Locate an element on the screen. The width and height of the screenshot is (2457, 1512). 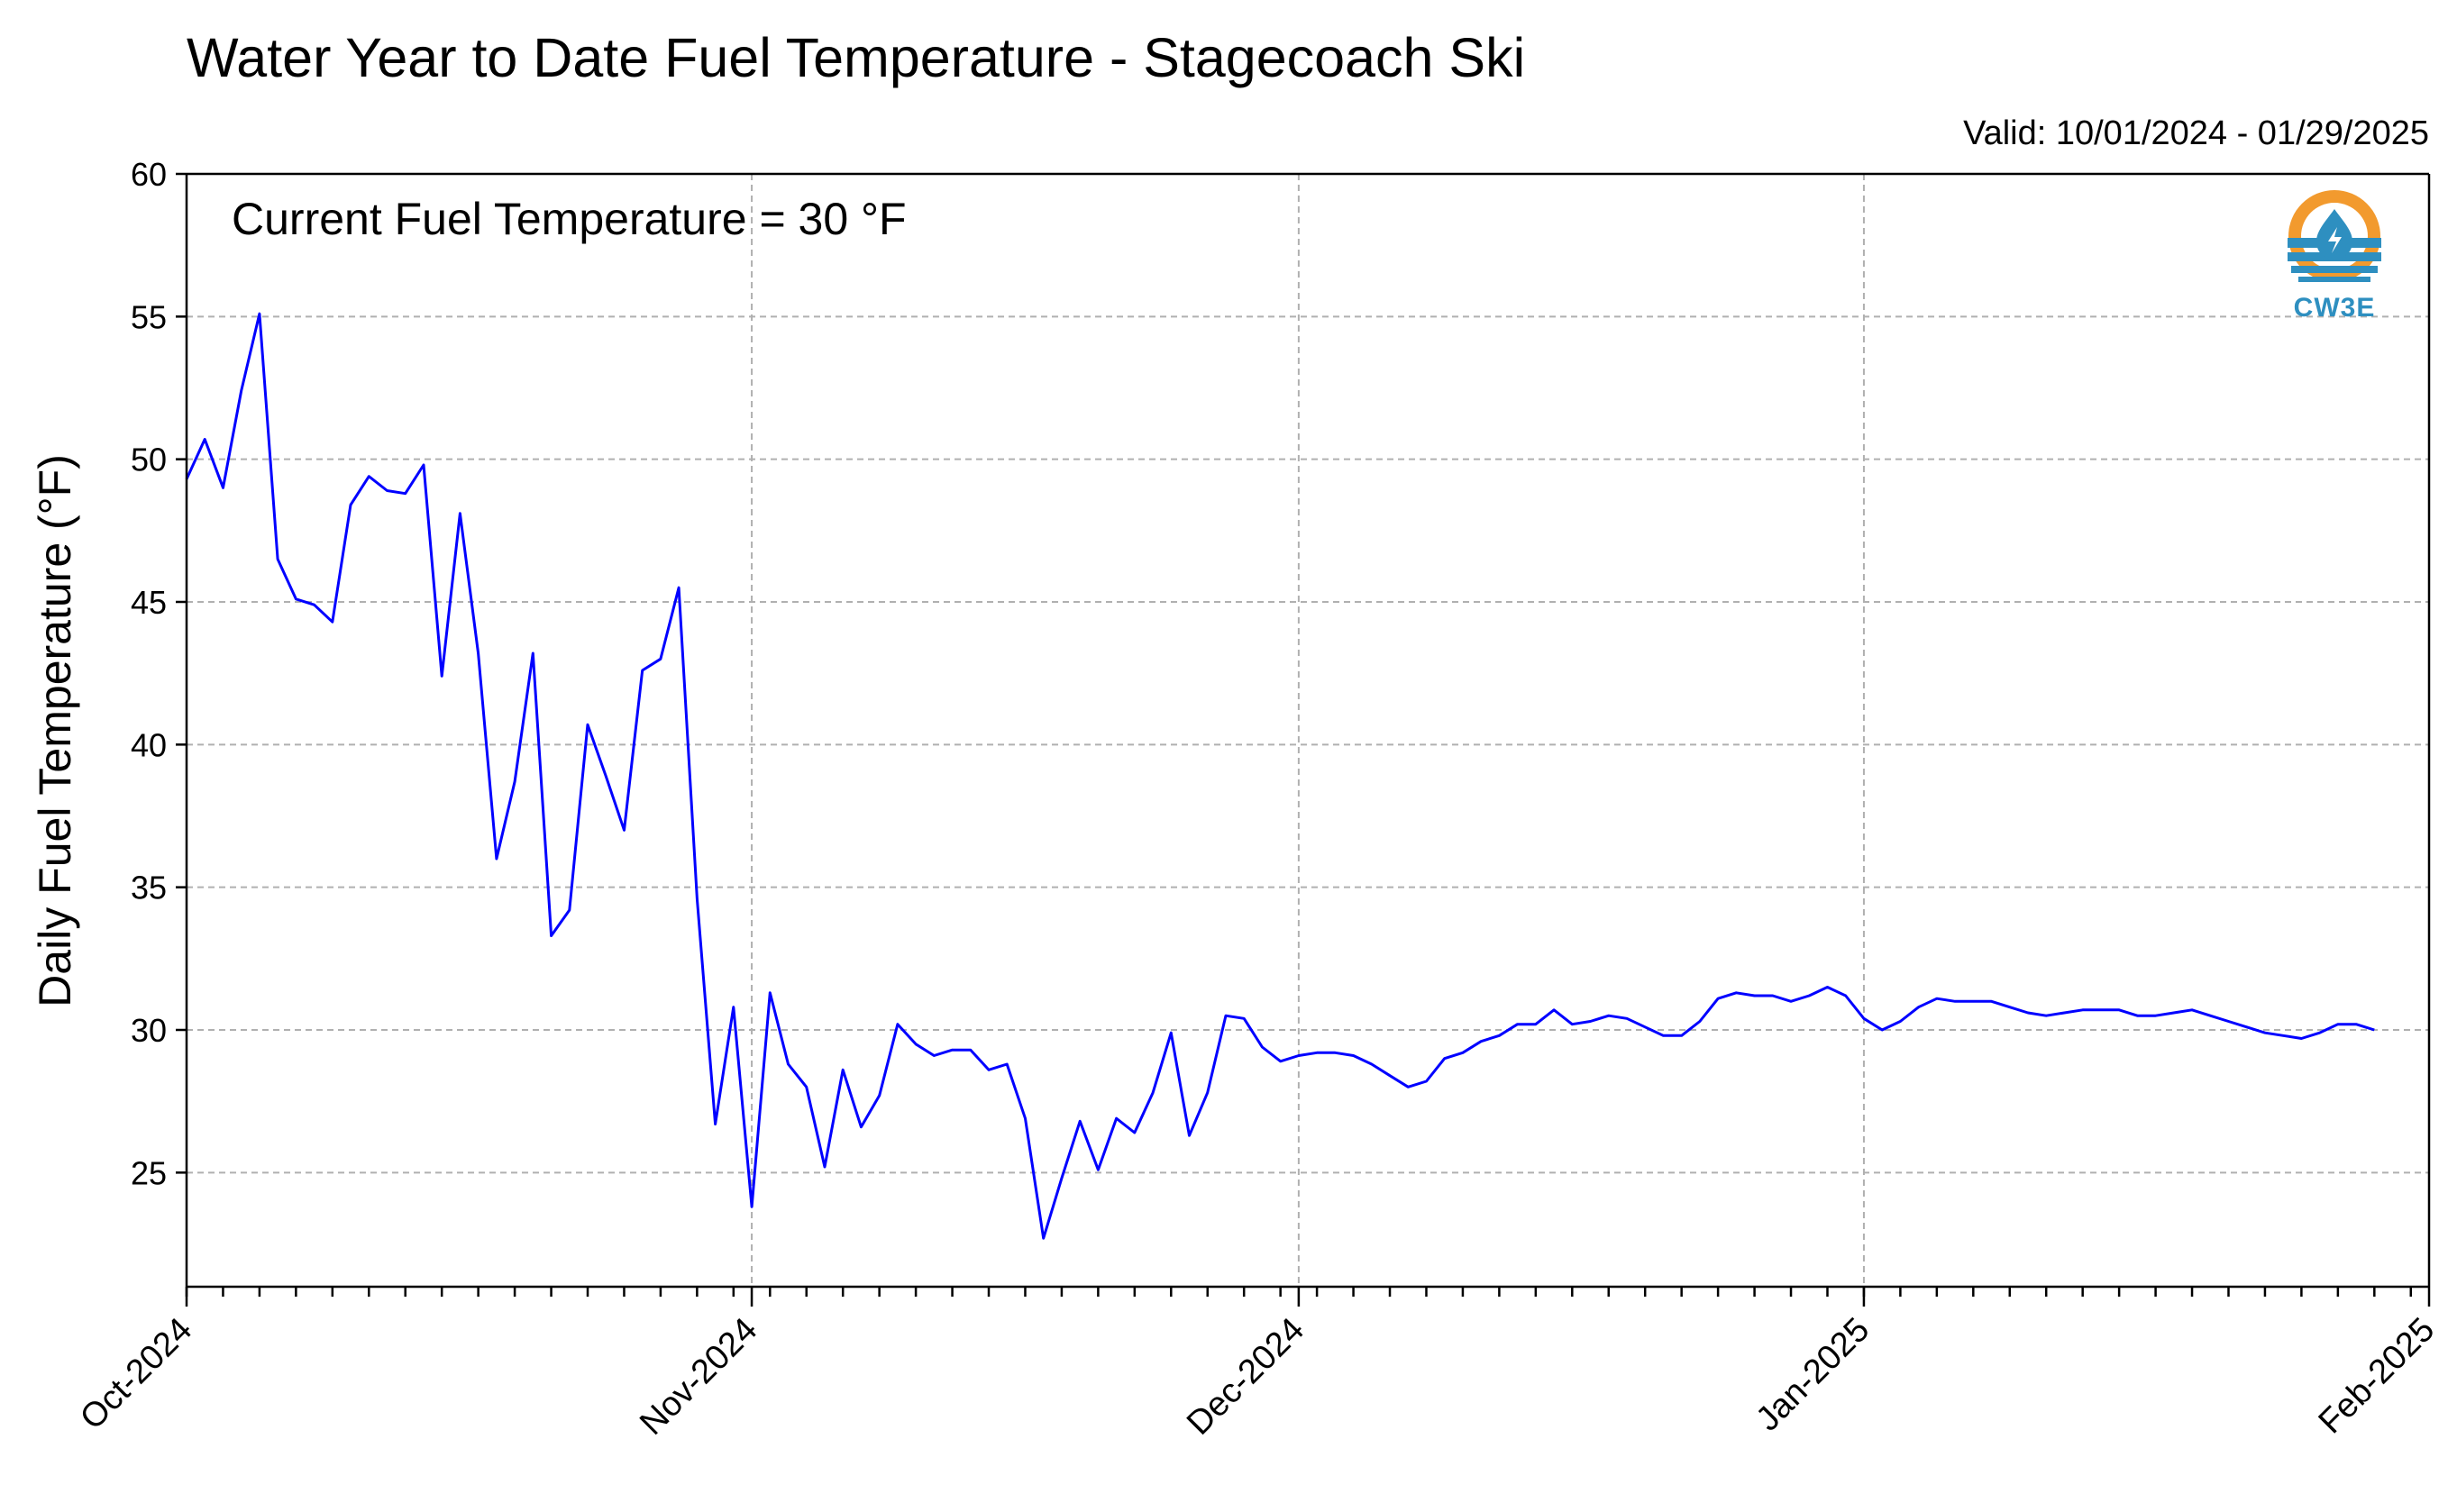
y-tick-label: 35 is located at coordinates (149, 888).